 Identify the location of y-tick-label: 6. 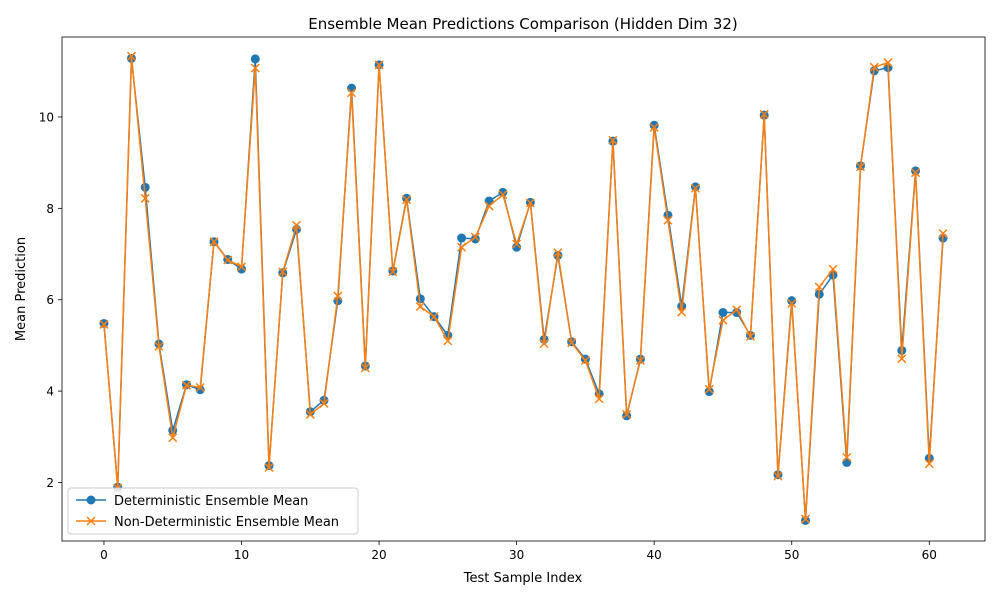
(50, 300).